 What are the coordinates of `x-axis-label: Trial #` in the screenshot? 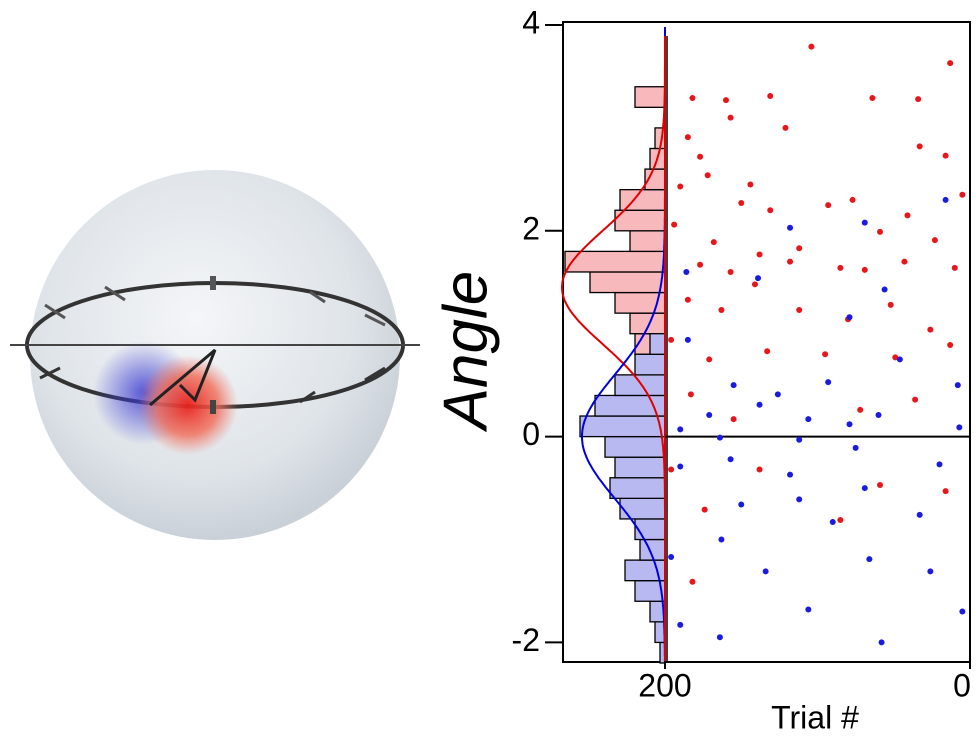 It's located at (815, 717).